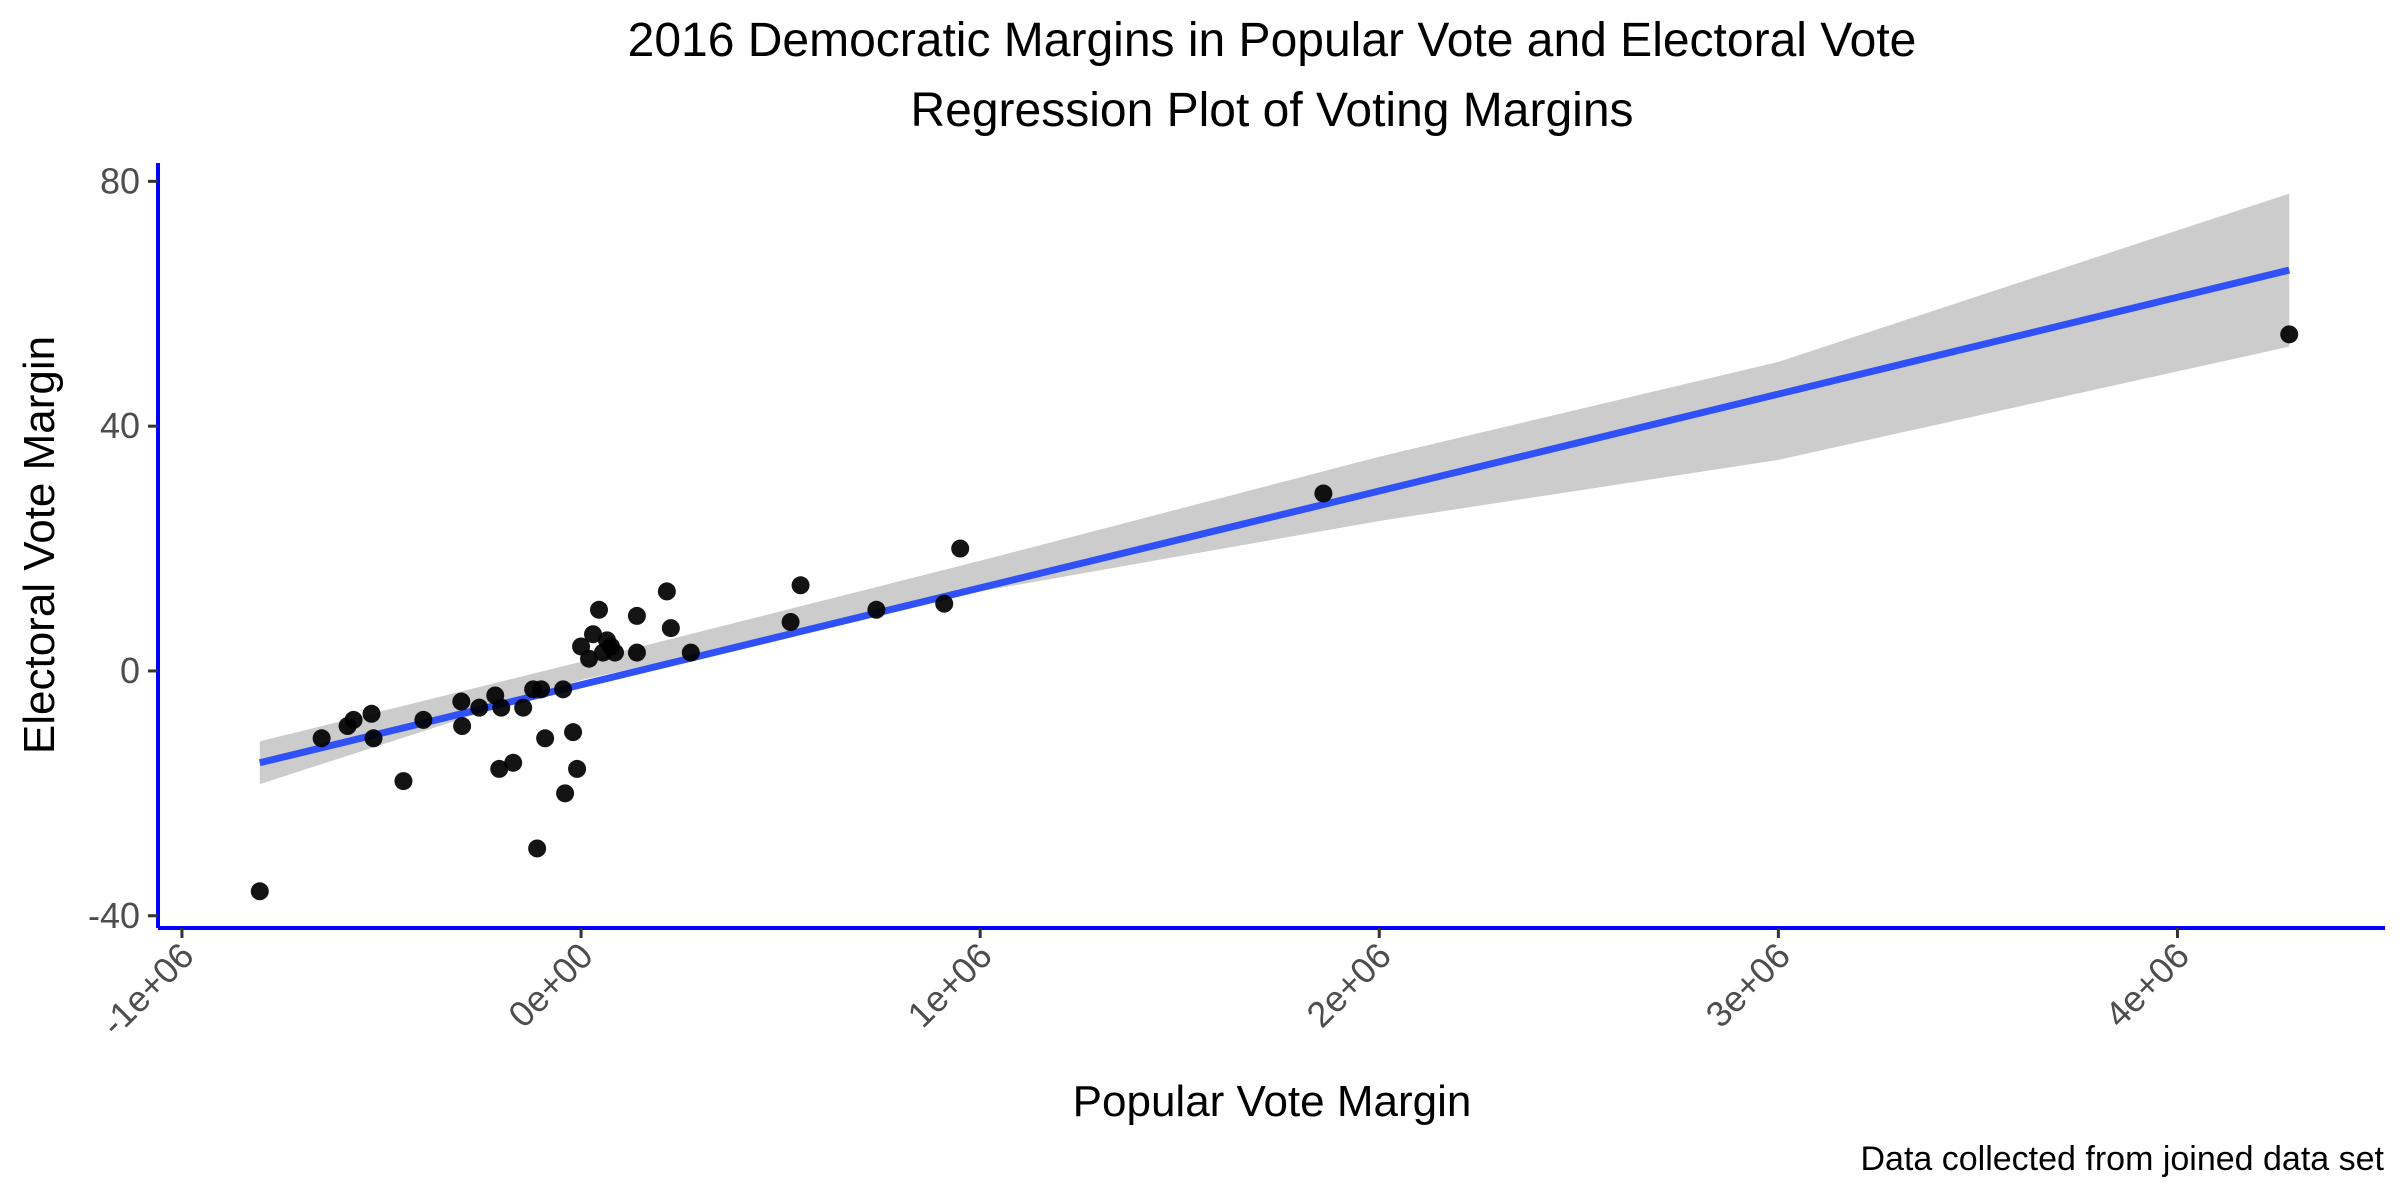  I want to click on chart-caption: Data collected from joined data set, so click(2122, 1159).